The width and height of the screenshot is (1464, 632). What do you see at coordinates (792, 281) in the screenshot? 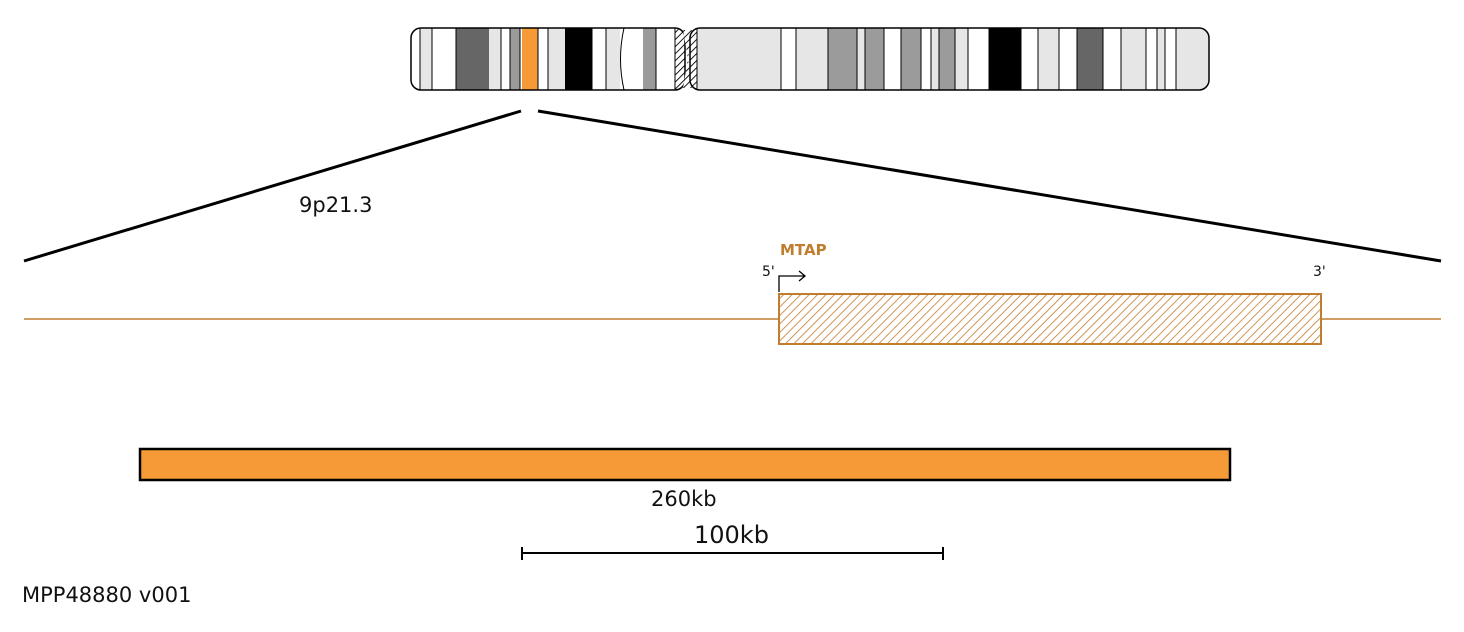
I see `right-arrow-icon` at bounding box center [792, 281].